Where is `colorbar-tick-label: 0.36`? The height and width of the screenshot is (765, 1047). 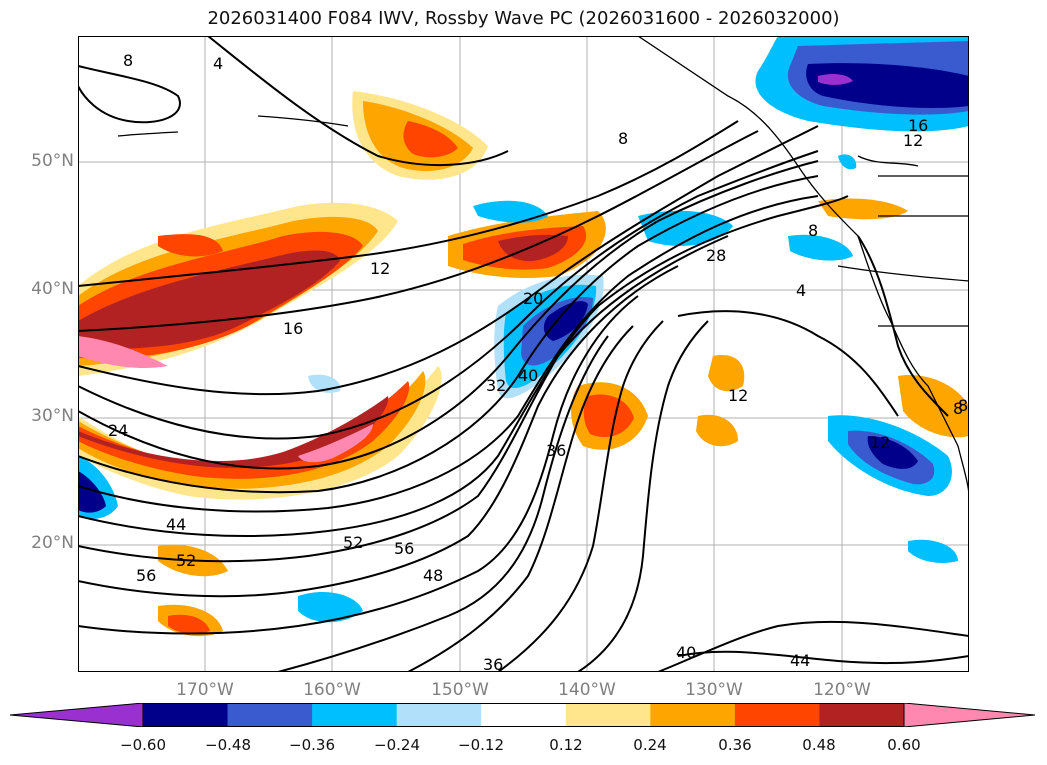 colorbar-tick-label: 0.36 is located at coordinates (735, 745).